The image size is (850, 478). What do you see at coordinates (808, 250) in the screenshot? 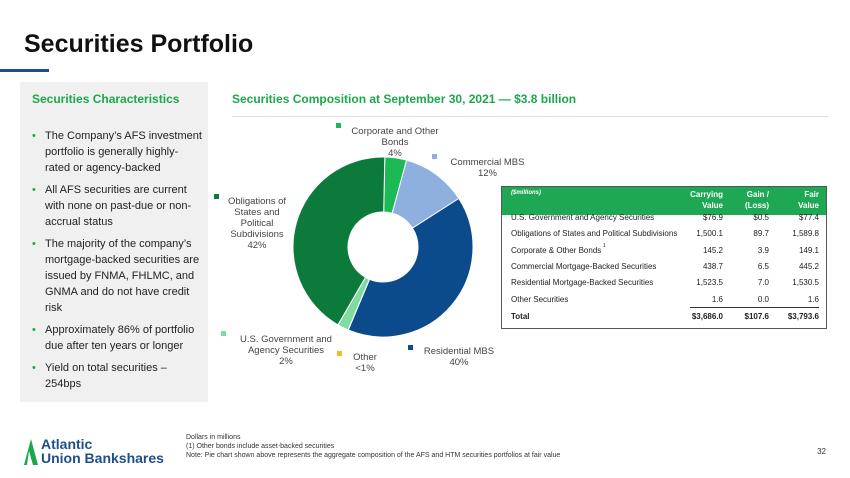
I see `cell: 149.1` at bounding box center [808, 250].